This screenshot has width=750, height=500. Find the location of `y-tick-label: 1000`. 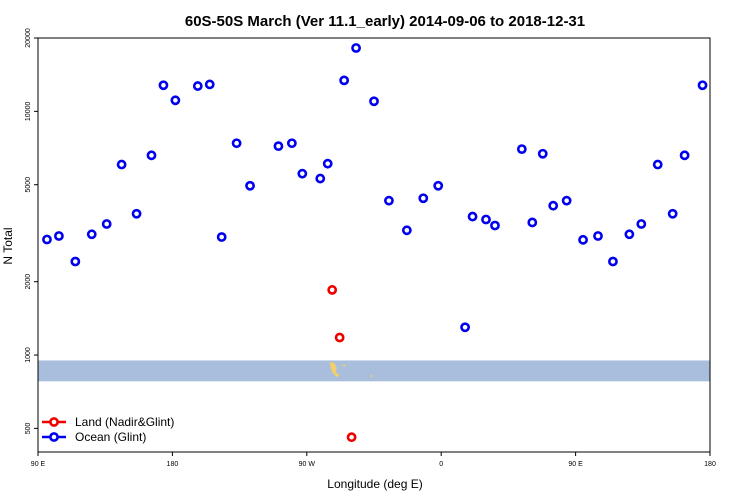

y-tick-label: 1000 is located at coordinates (28, 355).